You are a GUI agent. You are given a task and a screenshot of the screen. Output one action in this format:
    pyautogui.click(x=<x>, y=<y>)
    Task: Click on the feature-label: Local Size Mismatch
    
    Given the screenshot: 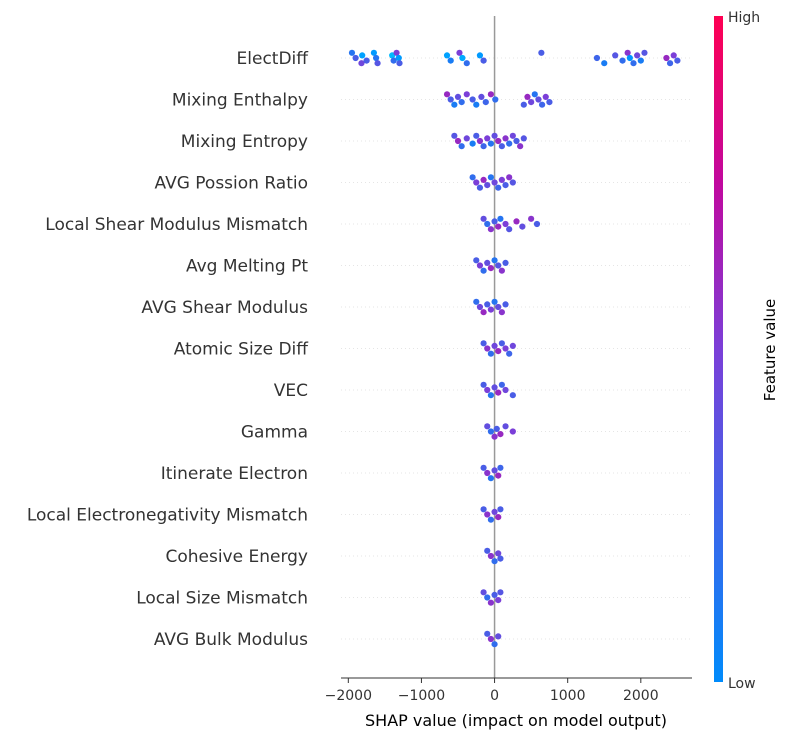 What is the action you would take?
    pyautogui.click(x=222, y=599)
    